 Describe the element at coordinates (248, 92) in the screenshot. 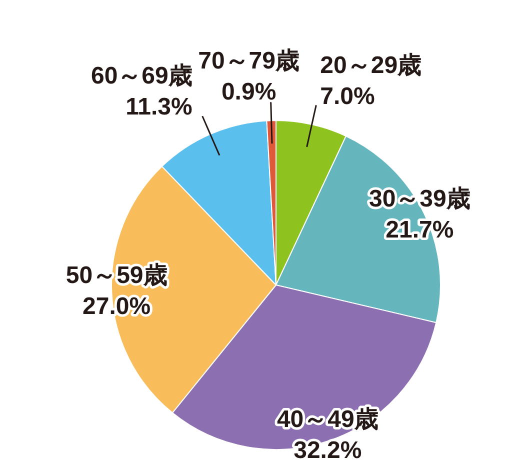

I see `data-label: 0.9%` at that location.